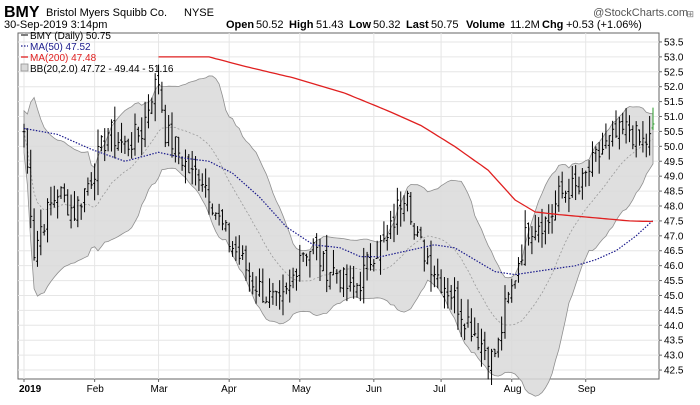 This screenshot has height=405, width=700. Describe the element at coordinates (674, 162) in the screenshot. I see `y-tick-label: 49.5` at that location.